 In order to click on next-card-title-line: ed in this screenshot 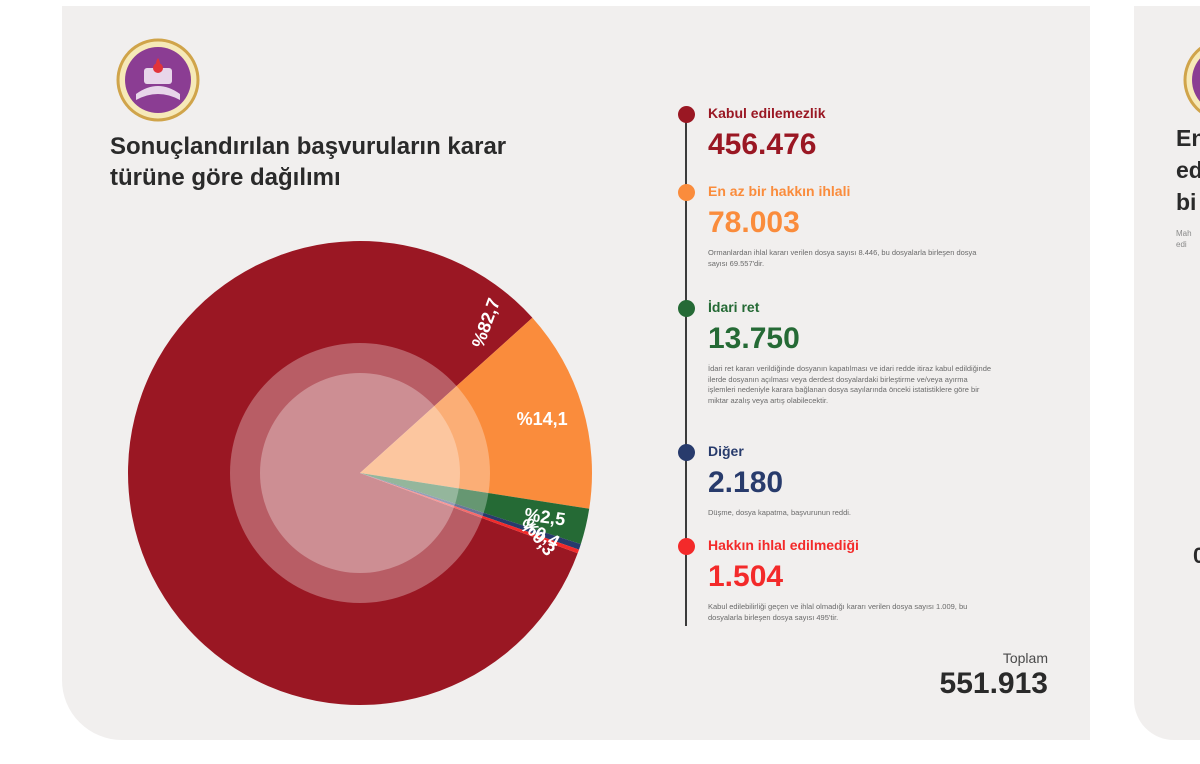, I will do `click(1188, 170)`.